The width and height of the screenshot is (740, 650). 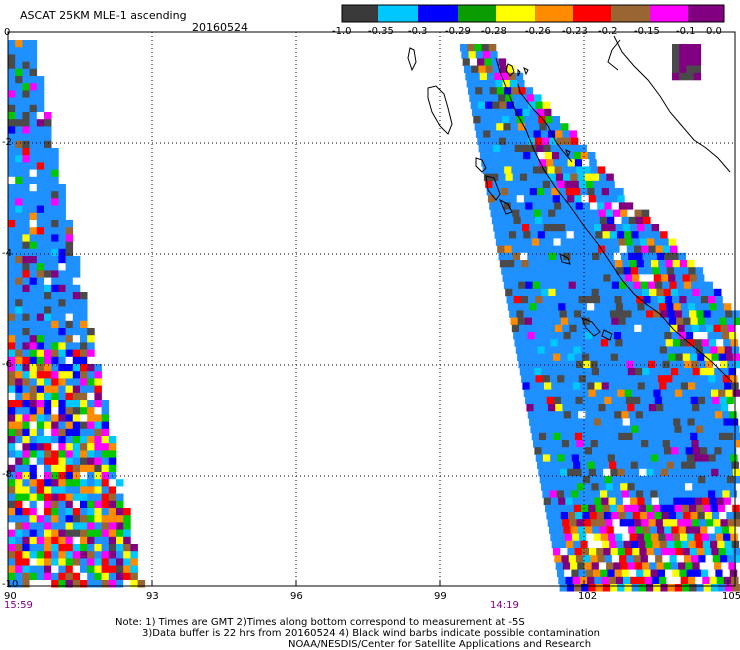 What do you see at coordinates (607, 335) in the screenshot?
I see `enggano-island` at bounding box center [607, 335].